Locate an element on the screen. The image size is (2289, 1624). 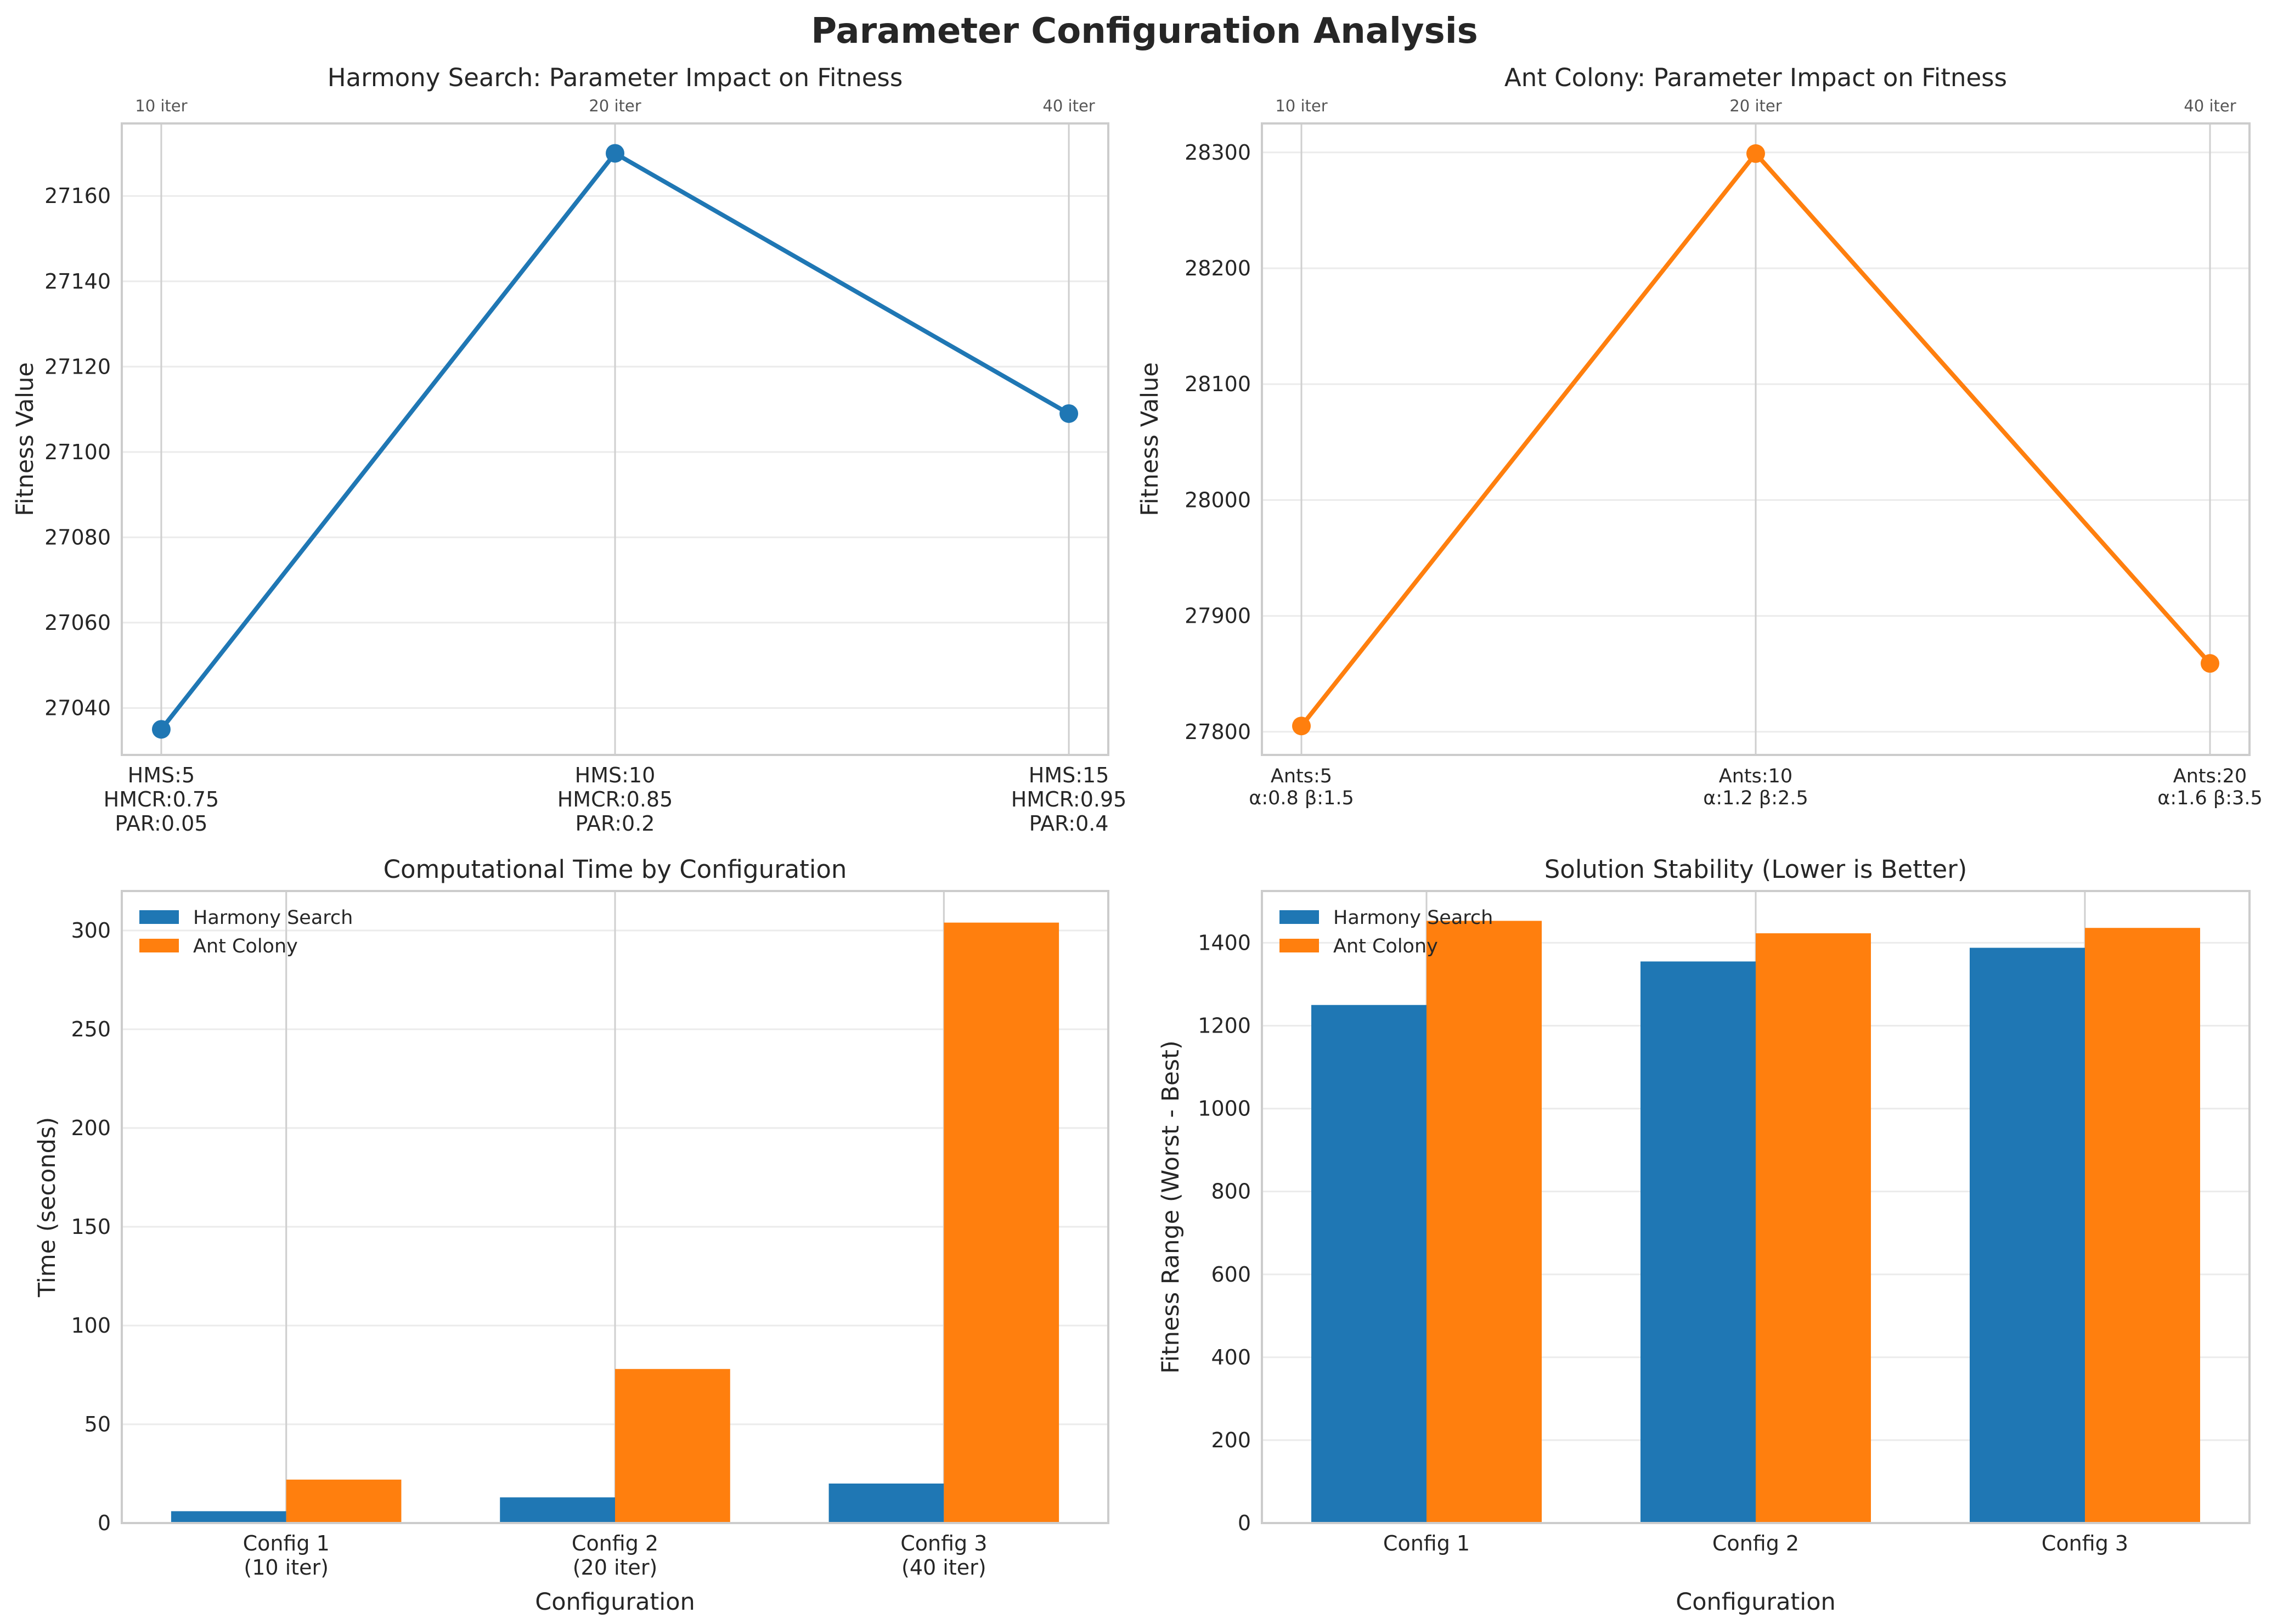
y-axis-label: Fitness Range (Worst - Best) is located at coordinates (1171, 1206).